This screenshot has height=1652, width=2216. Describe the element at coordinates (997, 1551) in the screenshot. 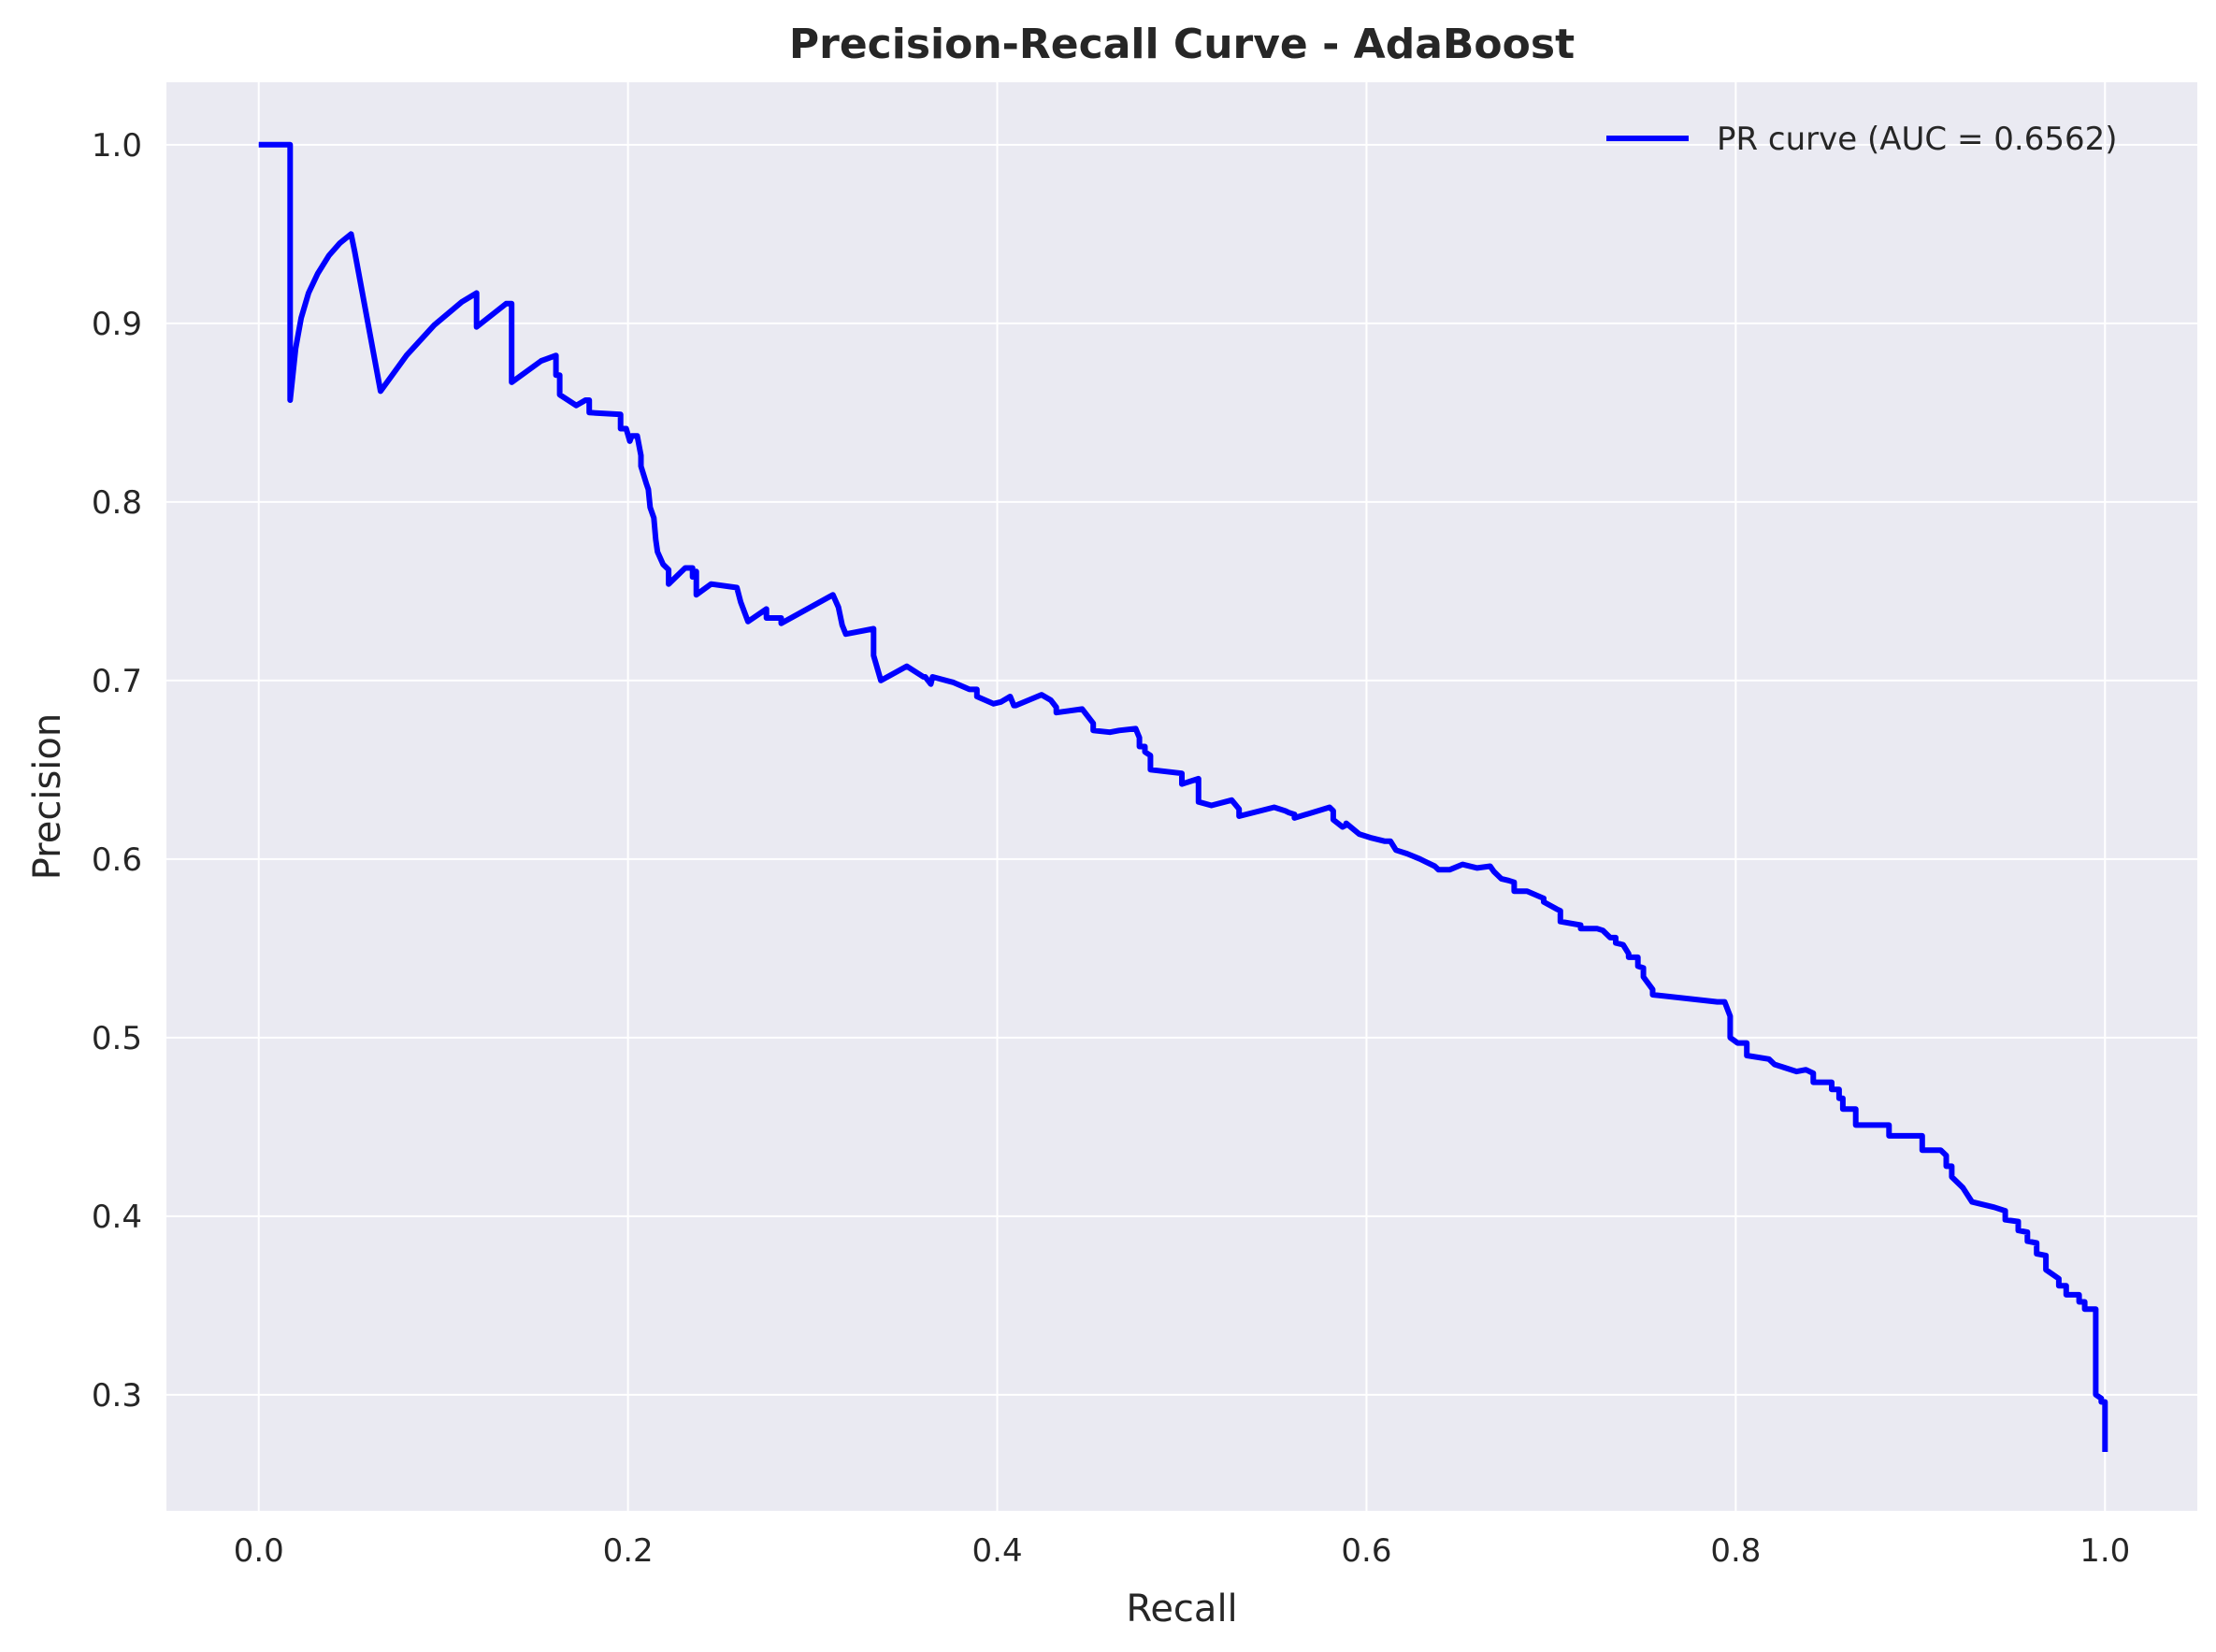

I see `x-tick-label: 0.4` at that location.